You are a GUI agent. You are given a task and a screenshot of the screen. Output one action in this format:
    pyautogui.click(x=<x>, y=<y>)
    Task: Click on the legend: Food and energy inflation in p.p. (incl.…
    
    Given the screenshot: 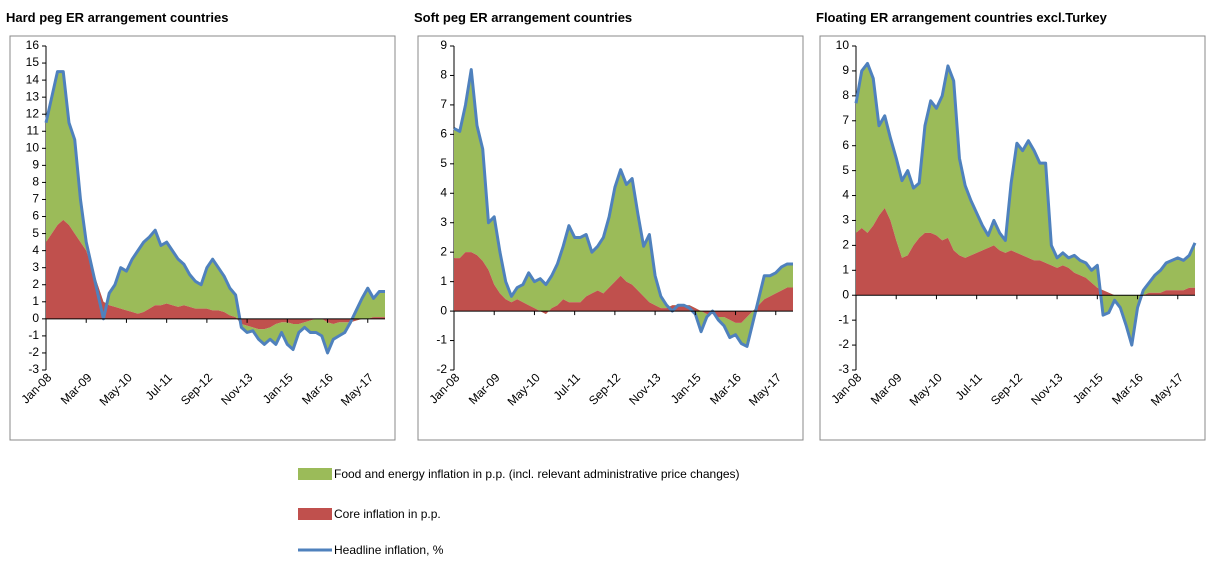 What is the action you would take?
    pyautogui.click(x=519, y=512)
    